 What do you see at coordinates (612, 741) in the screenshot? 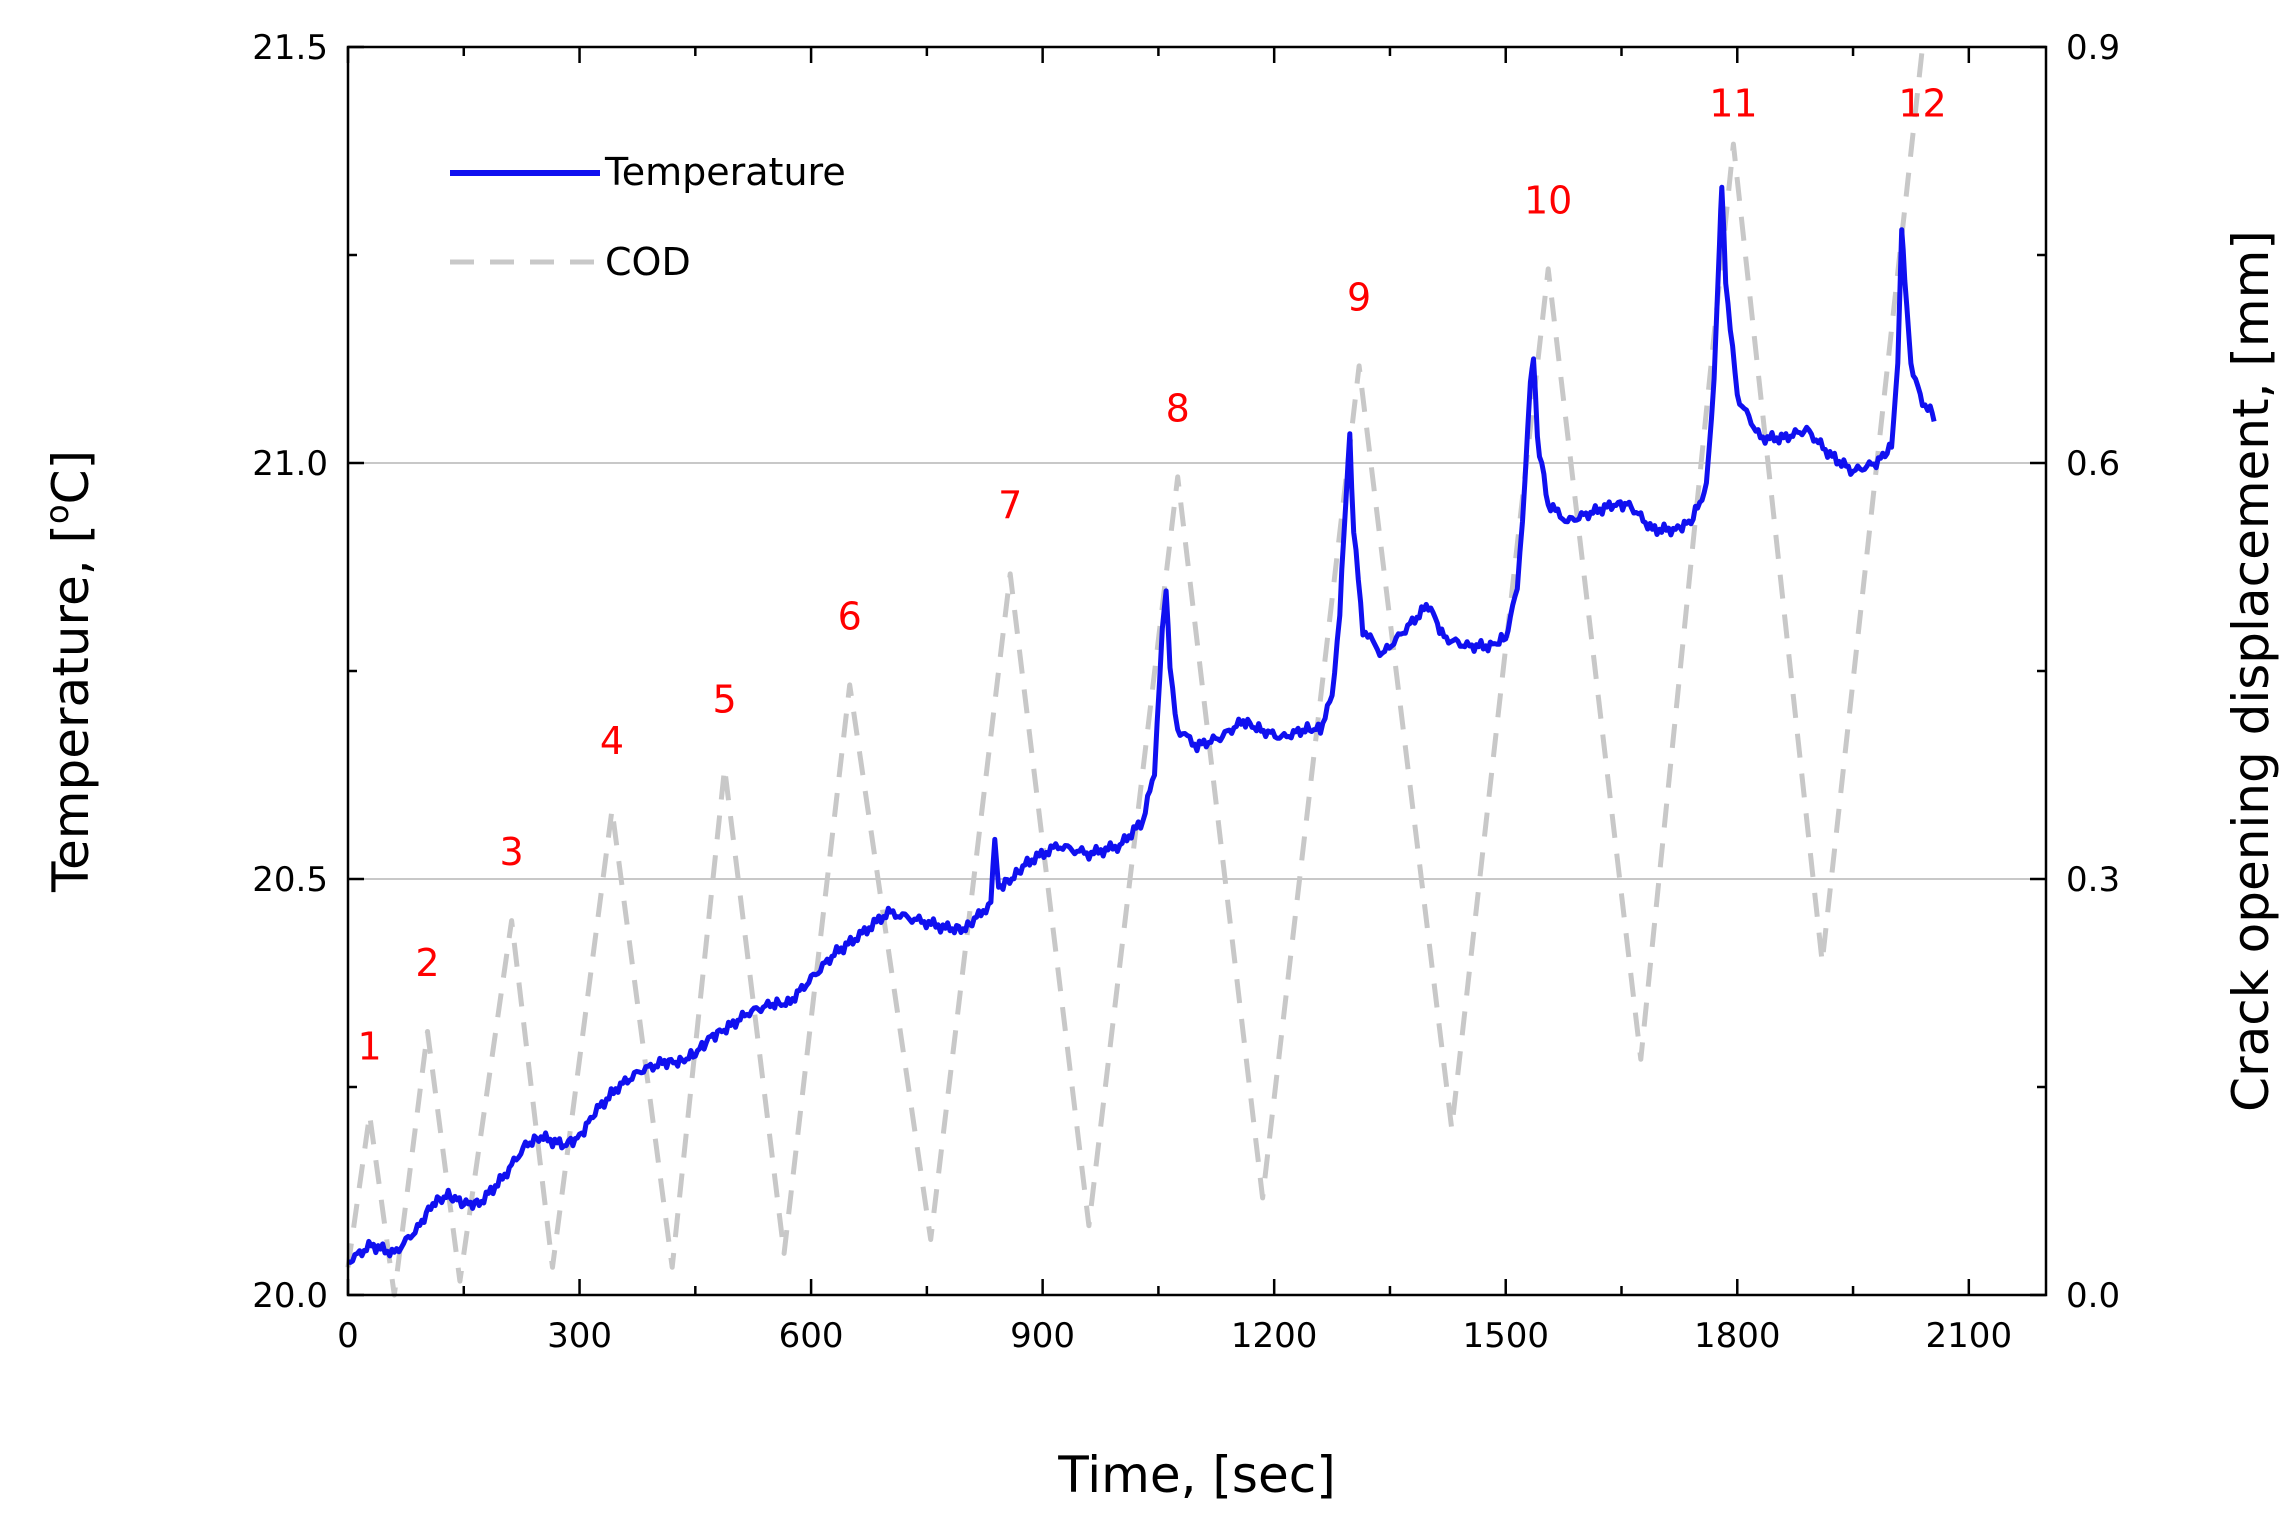
I see `cycle-label: 4` at bounding box center [612, 741].